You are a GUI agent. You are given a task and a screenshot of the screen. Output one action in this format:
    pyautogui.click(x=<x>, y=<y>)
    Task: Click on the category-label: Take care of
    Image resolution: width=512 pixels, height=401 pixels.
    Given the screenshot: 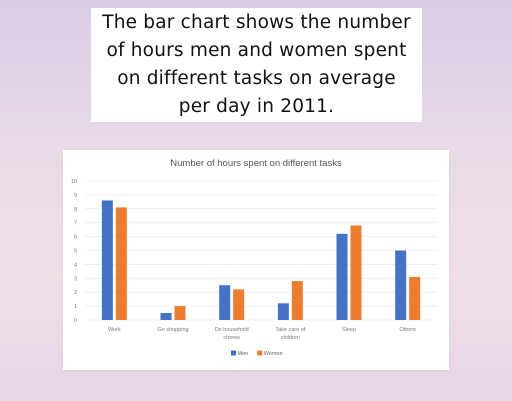 What is the action you would take?
    pyautogui.click(x=290, y=330)
    